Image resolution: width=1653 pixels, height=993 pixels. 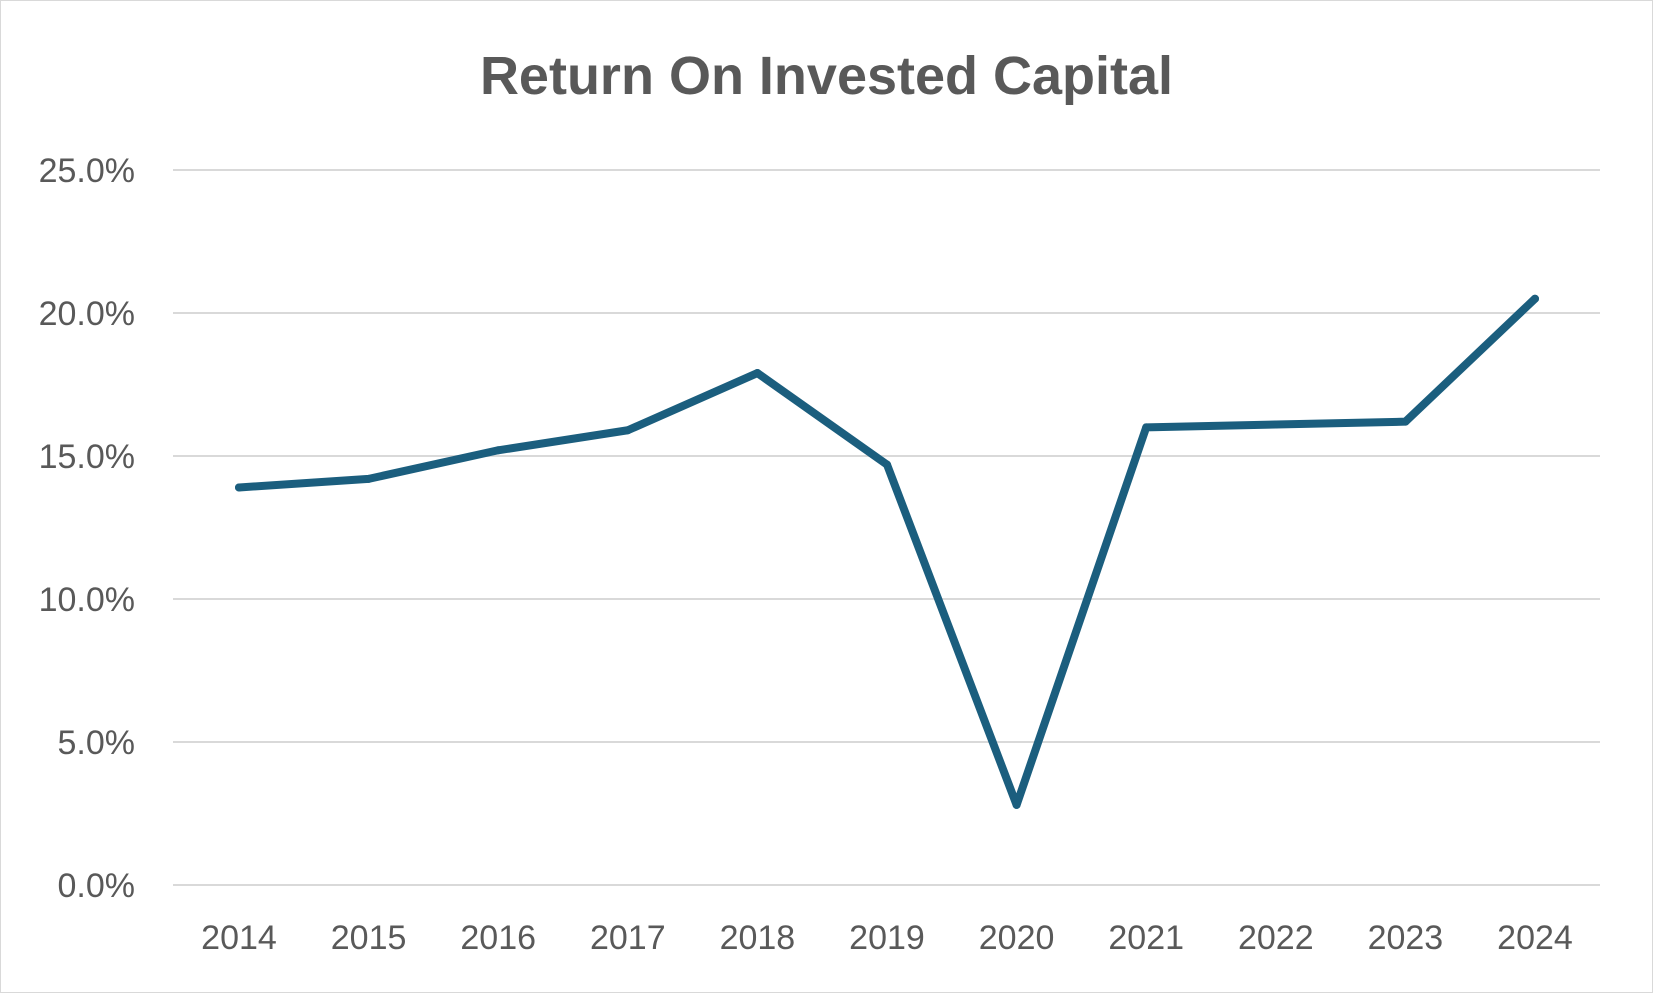 I want to click on x-tick-label: 2021, so click(x=1146, y=938).